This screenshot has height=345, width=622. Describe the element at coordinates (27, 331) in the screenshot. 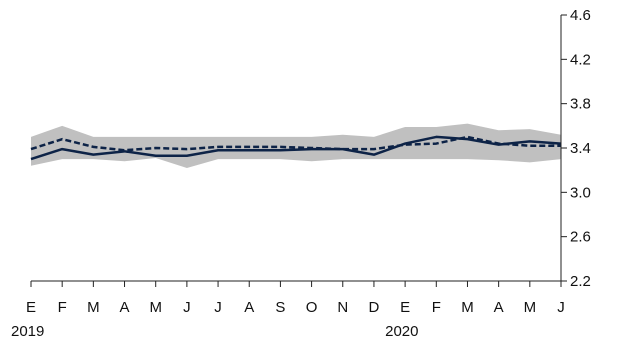

I see `year-label: 2019` at that location.